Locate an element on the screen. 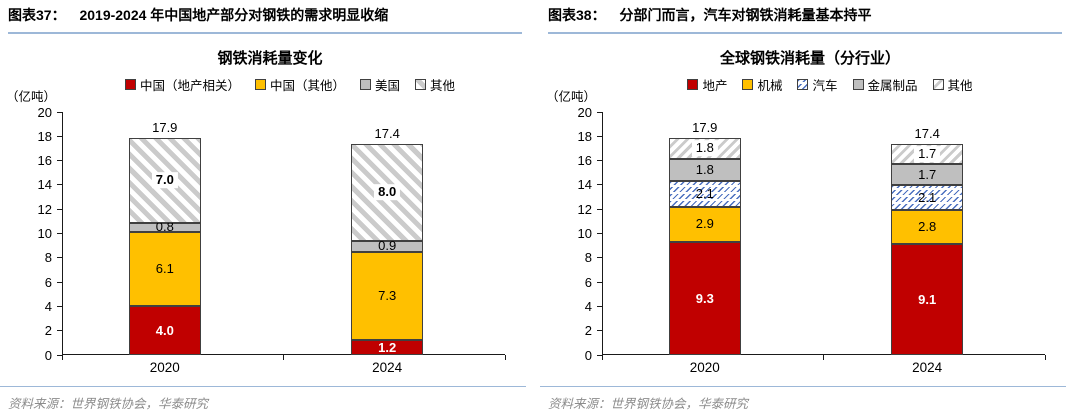 This screenshot has height=420, width=1080. chart-legend: 地产 机械 汽车 金属制品 其他 is located at coordinates (830, 84).